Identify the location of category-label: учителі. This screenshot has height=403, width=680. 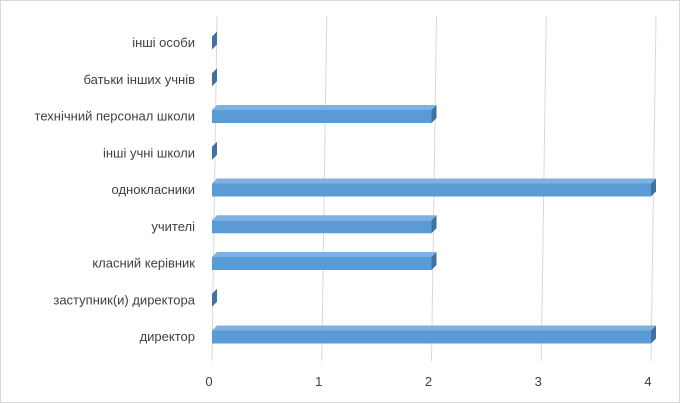
(173, 226).